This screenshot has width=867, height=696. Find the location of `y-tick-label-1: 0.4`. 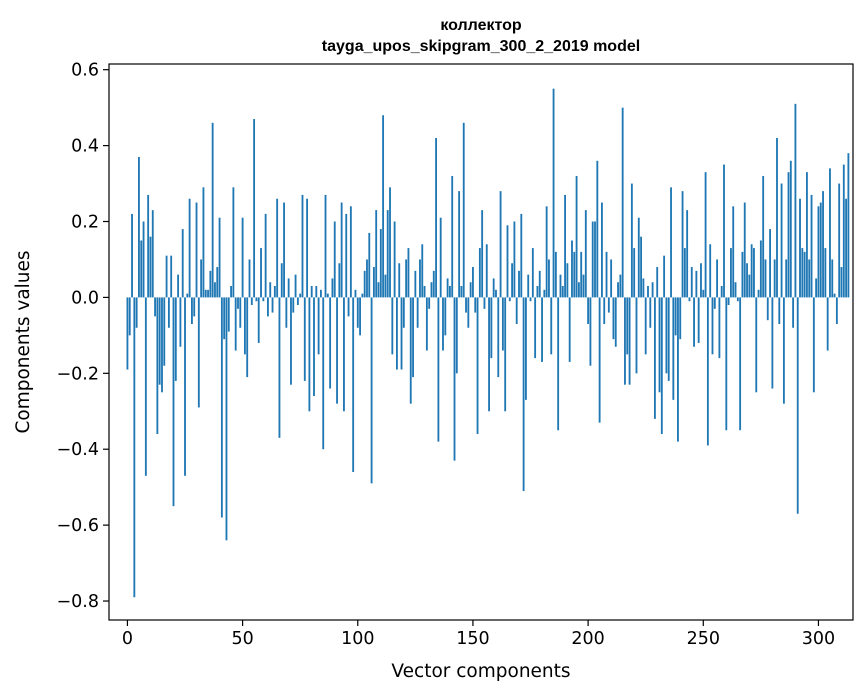

y-tick-label-1: 0.4 is located at coordinates (85, 147).